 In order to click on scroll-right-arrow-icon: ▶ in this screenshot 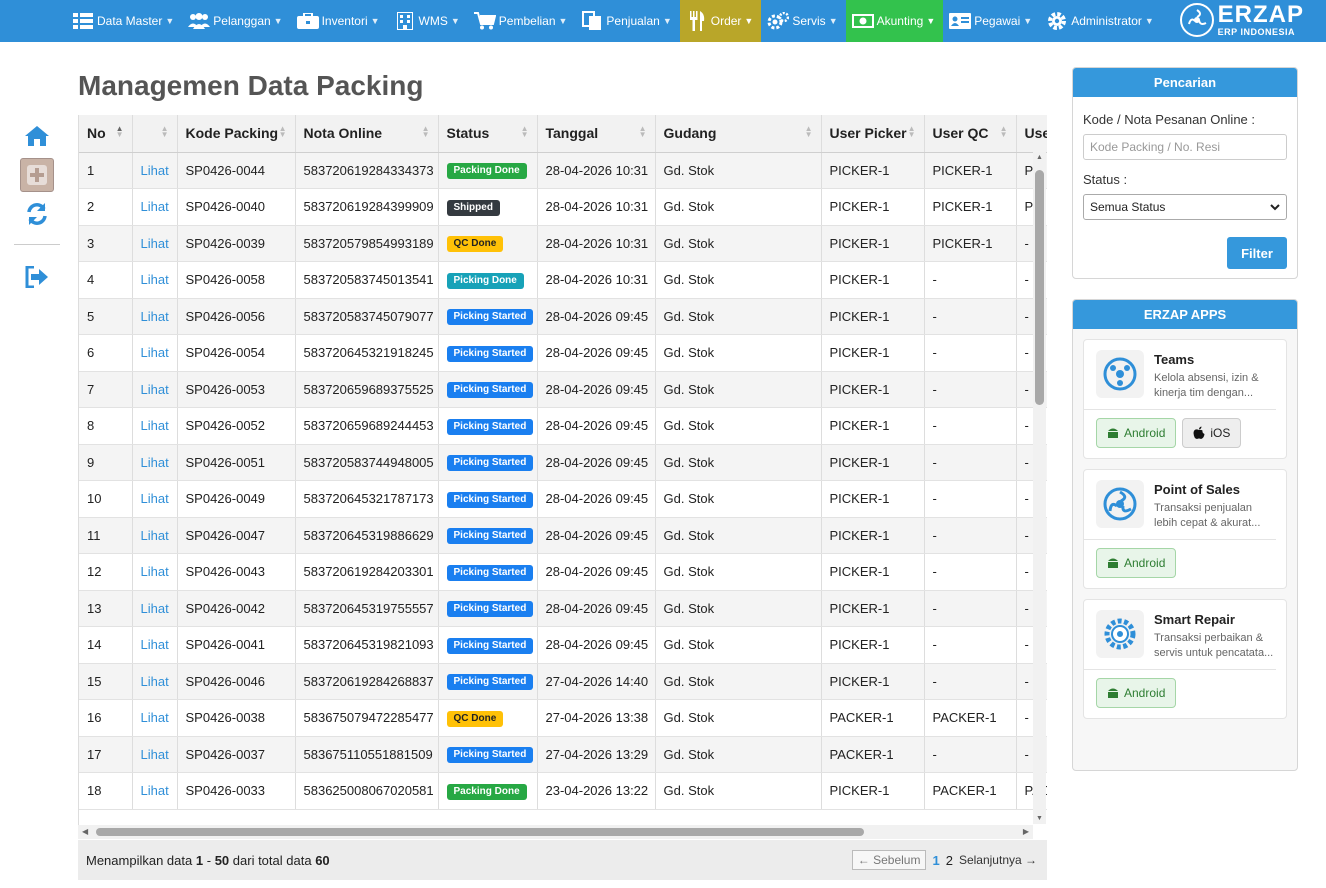, I will do `click(1025, 831)`.